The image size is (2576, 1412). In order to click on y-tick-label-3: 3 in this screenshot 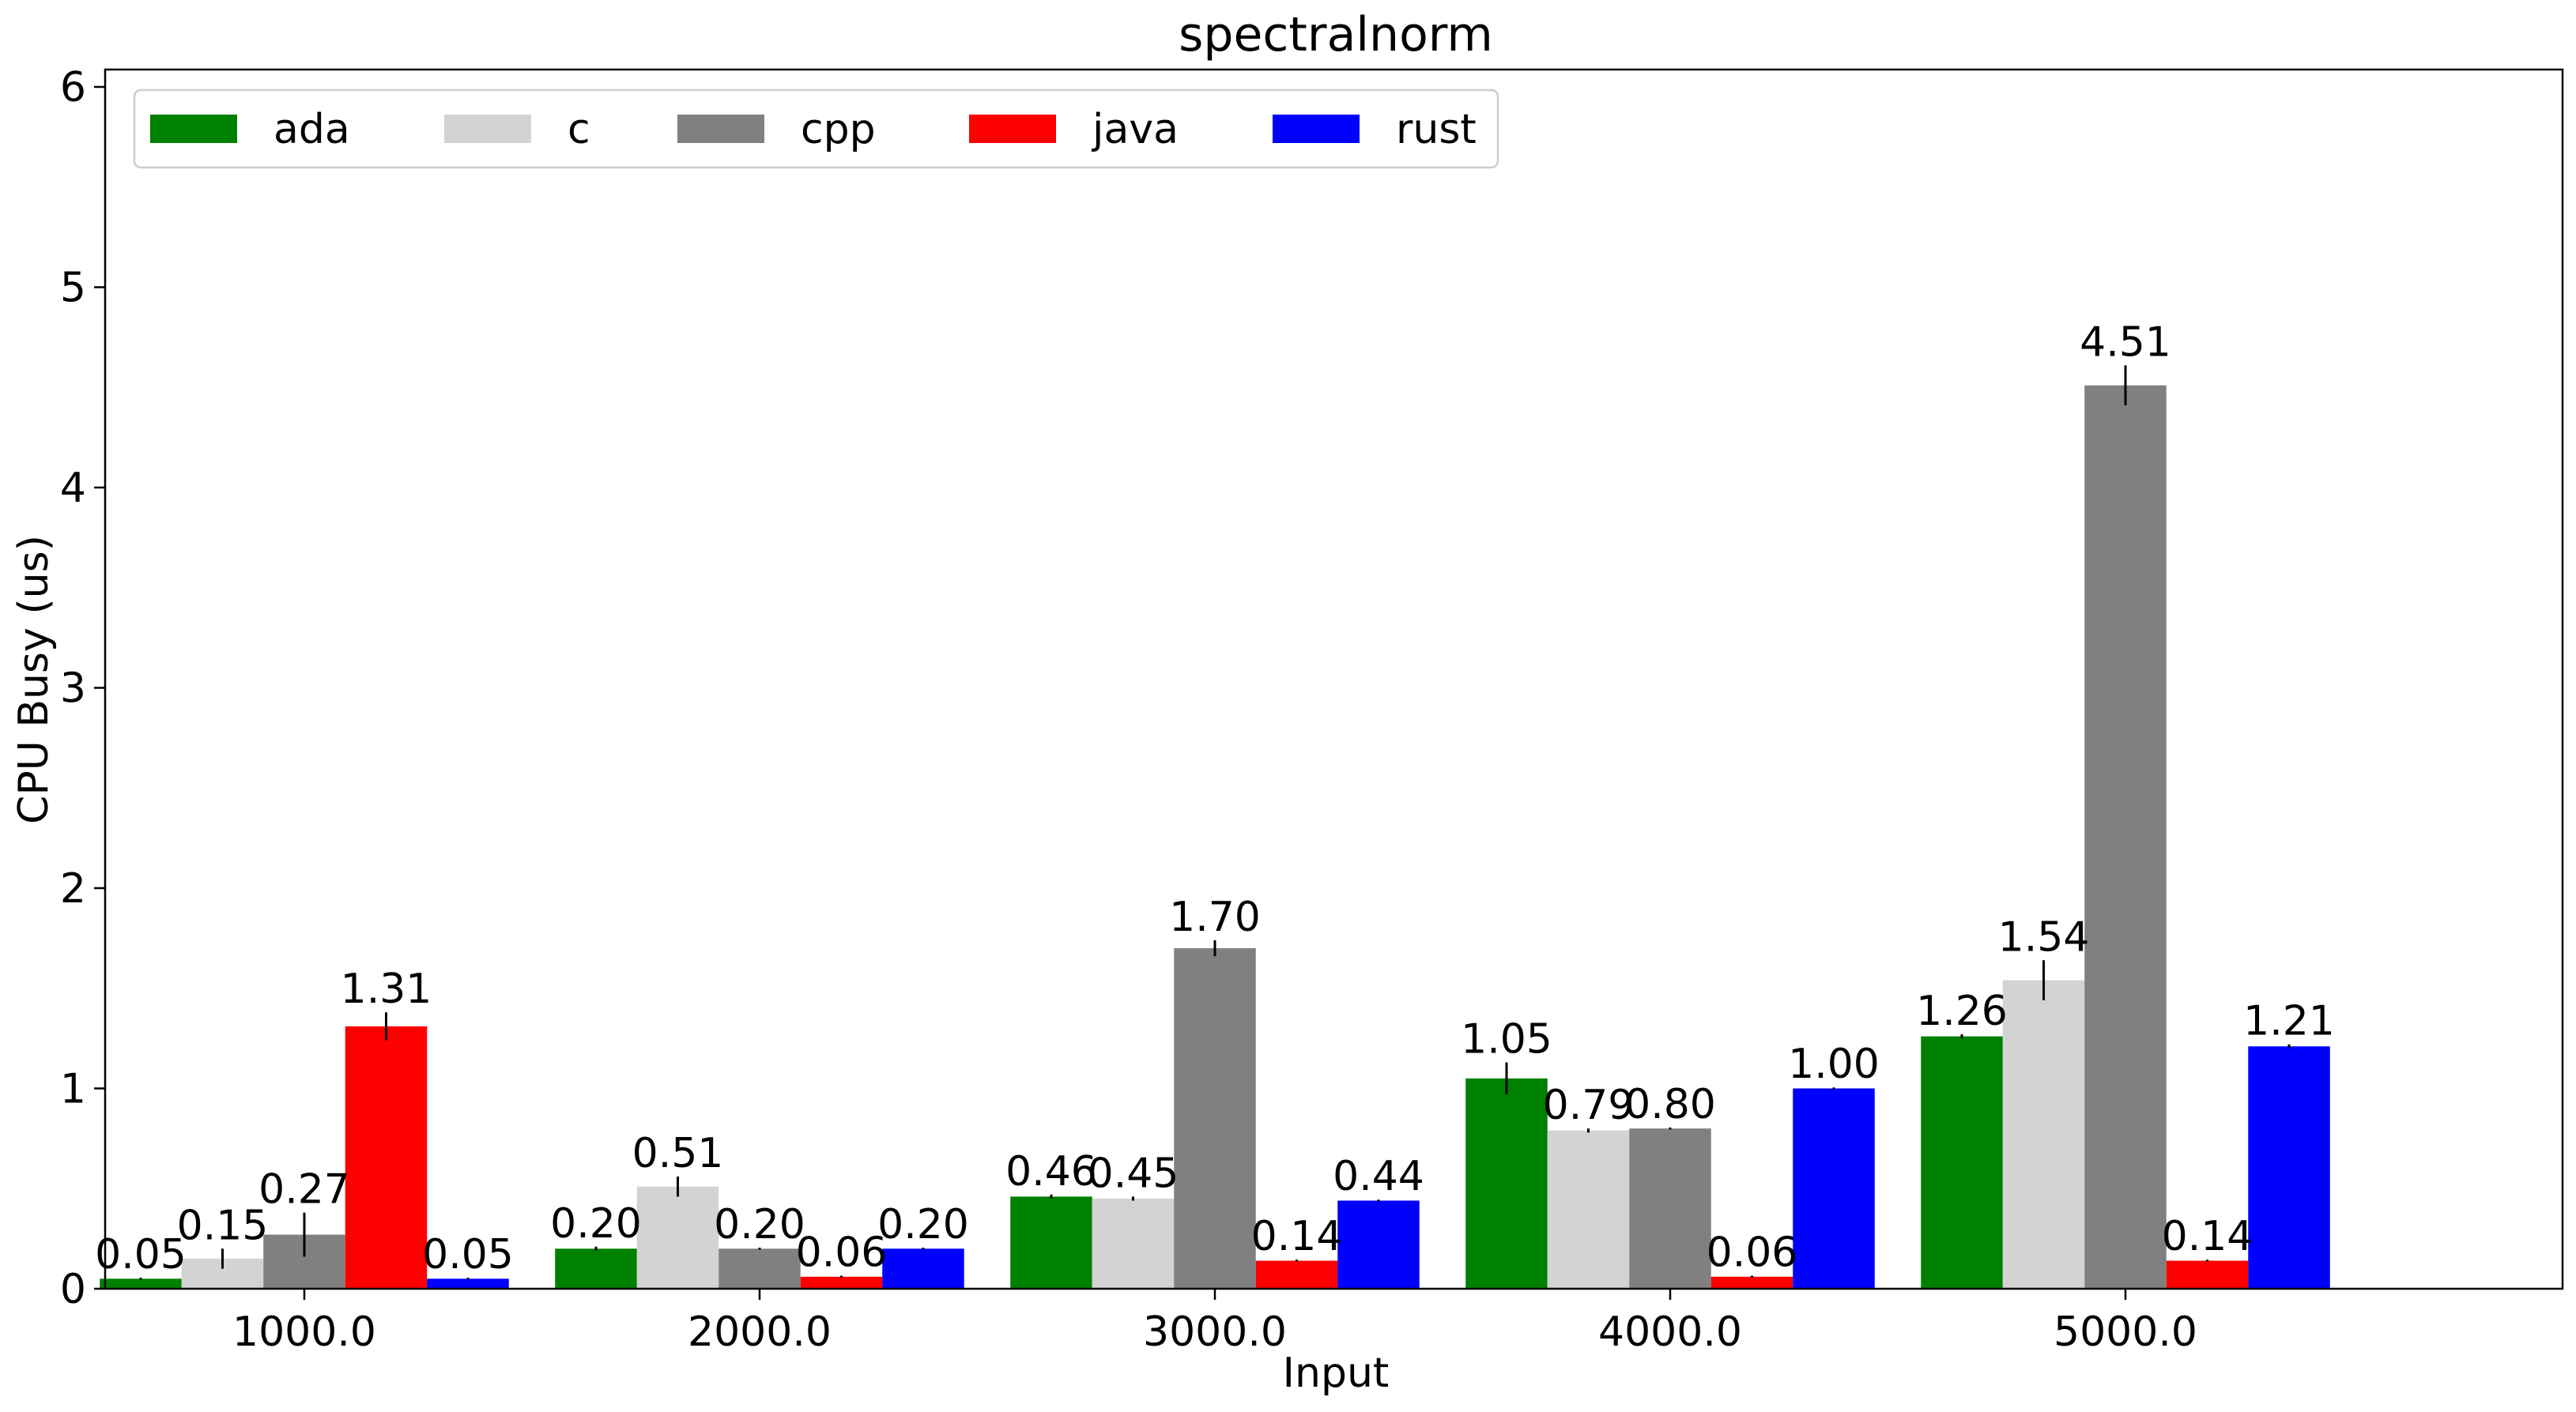, I will do `click(73, 689)`.